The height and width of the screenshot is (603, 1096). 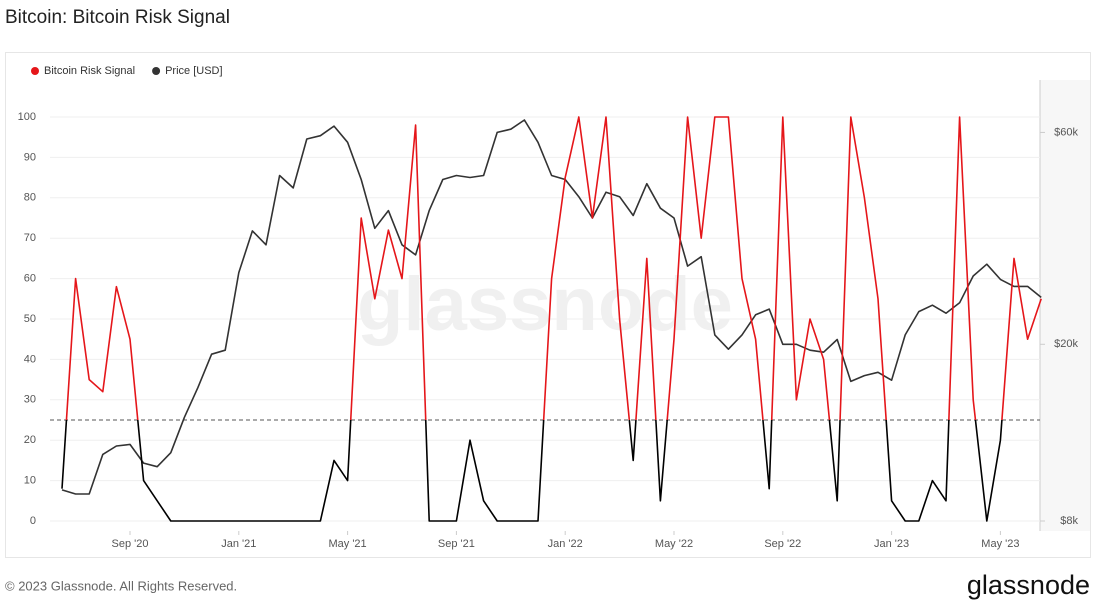 I want to click on legend-label: Bitcoin Risk Signal, so click(x=89, y=71).